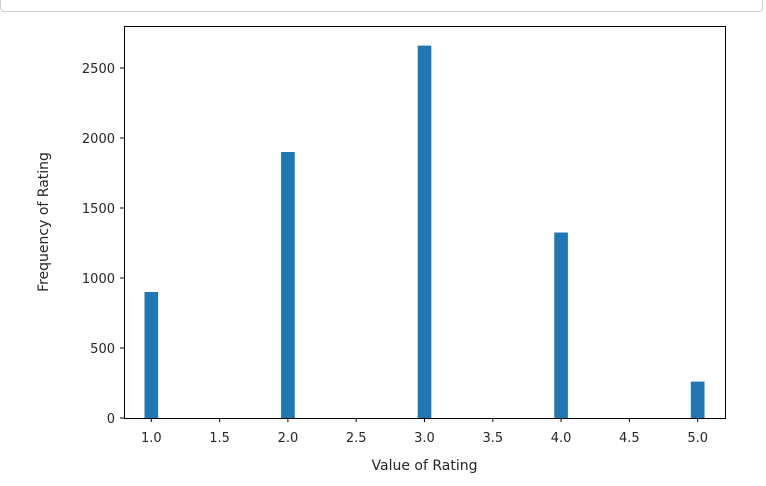 This screenshot has width=766, height=486. Describe the element at coordinates (697, 438) in the screenshot. I see `x-tick-label: 5.0` at that location.